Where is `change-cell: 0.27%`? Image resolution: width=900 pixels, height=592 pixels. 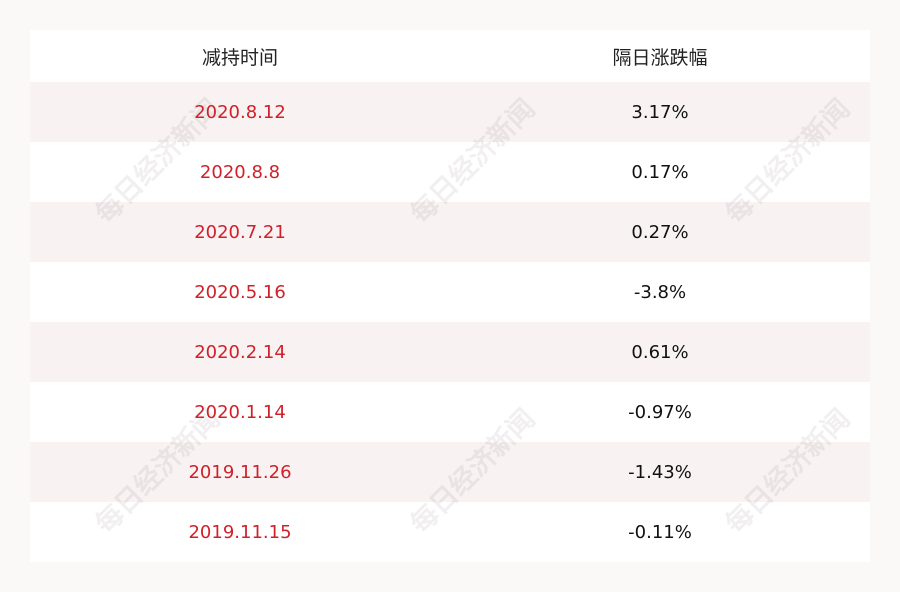 change-cell: 0.27% is located at coordinates (660, 232).